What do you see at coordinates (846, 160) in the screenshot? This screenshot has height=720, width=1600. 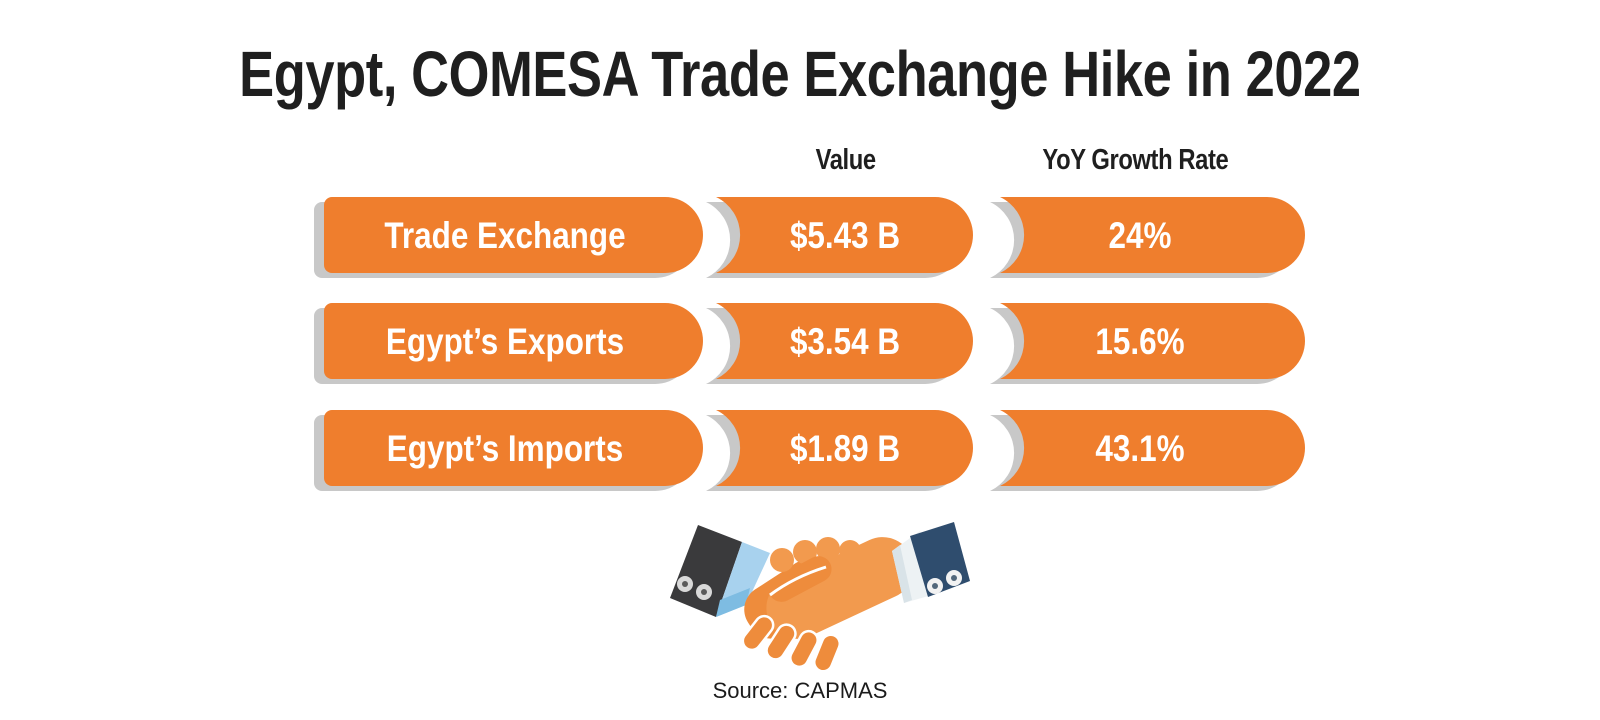 I see `column-header-value: Value` at bounding box center [846, 160].